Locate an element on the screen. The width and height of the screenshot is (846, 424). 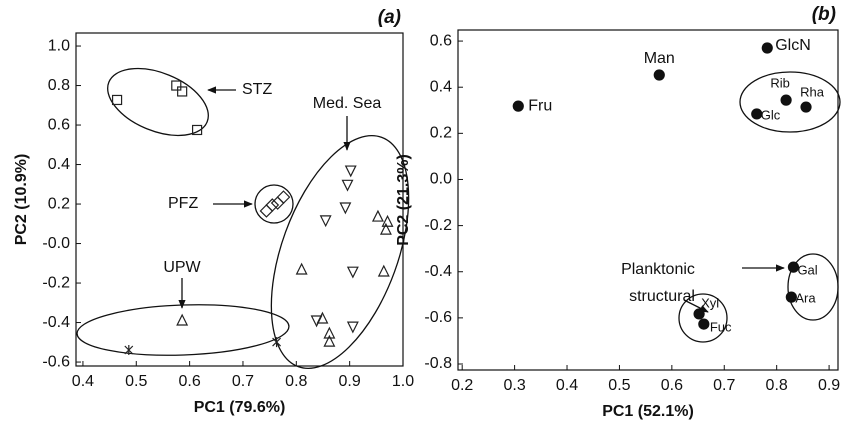
point-label: Xyl is located at coordinates (710, 302).